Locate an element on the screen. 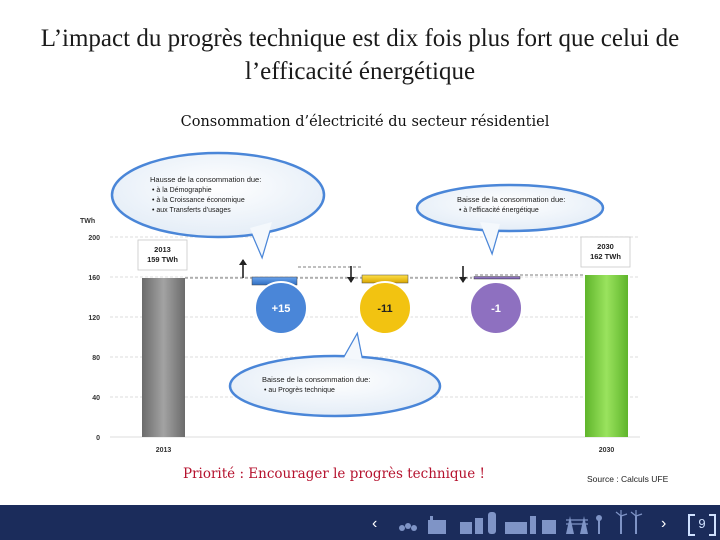  energy-landscape-icon is located at coordinates (521, 522).